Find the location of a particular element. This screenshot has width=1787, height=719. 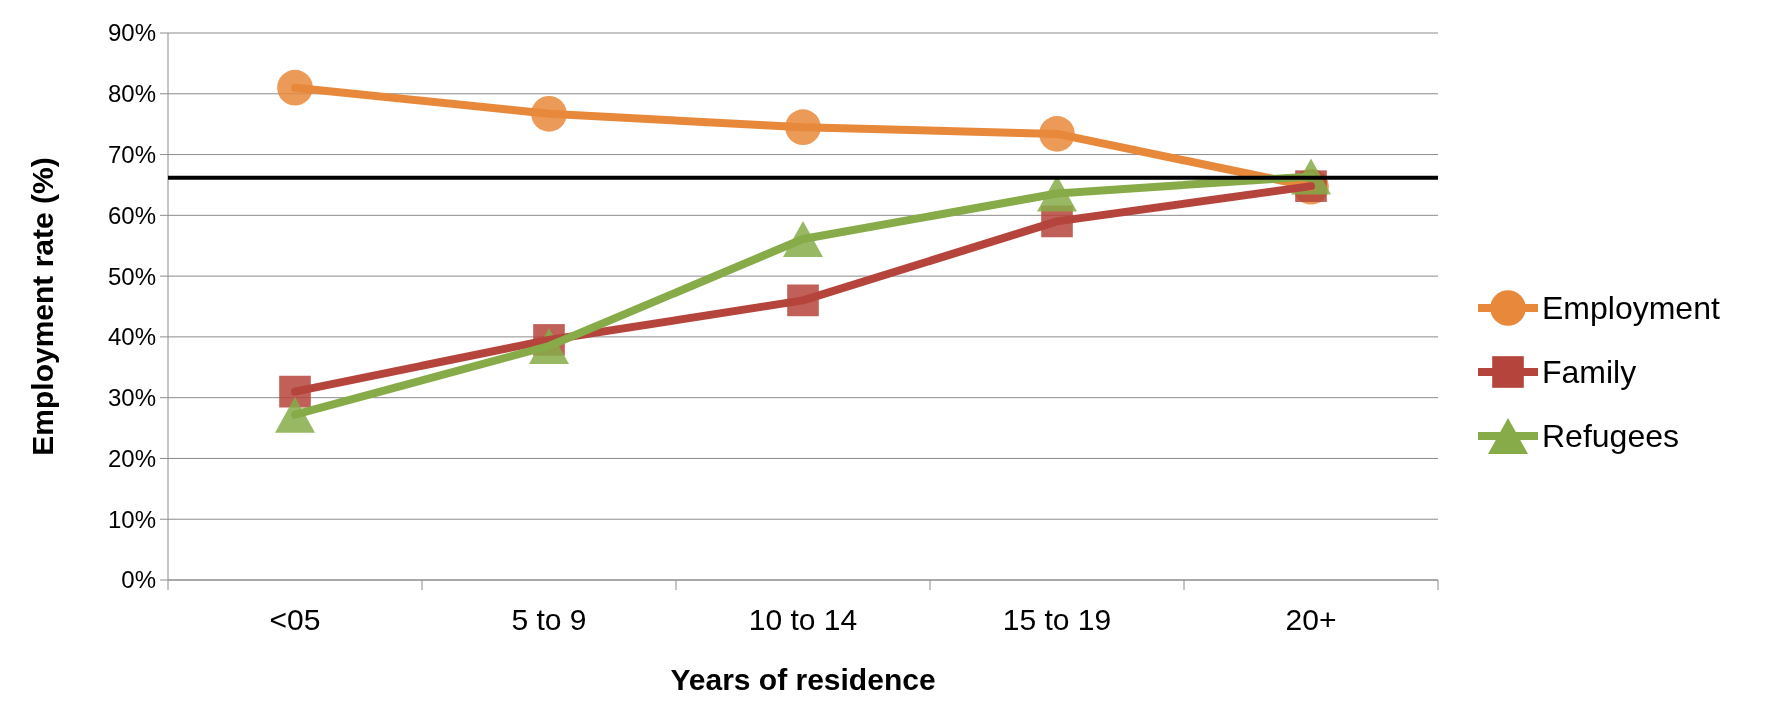

y-tick-label: 30% is located at coordinates (131, 398).